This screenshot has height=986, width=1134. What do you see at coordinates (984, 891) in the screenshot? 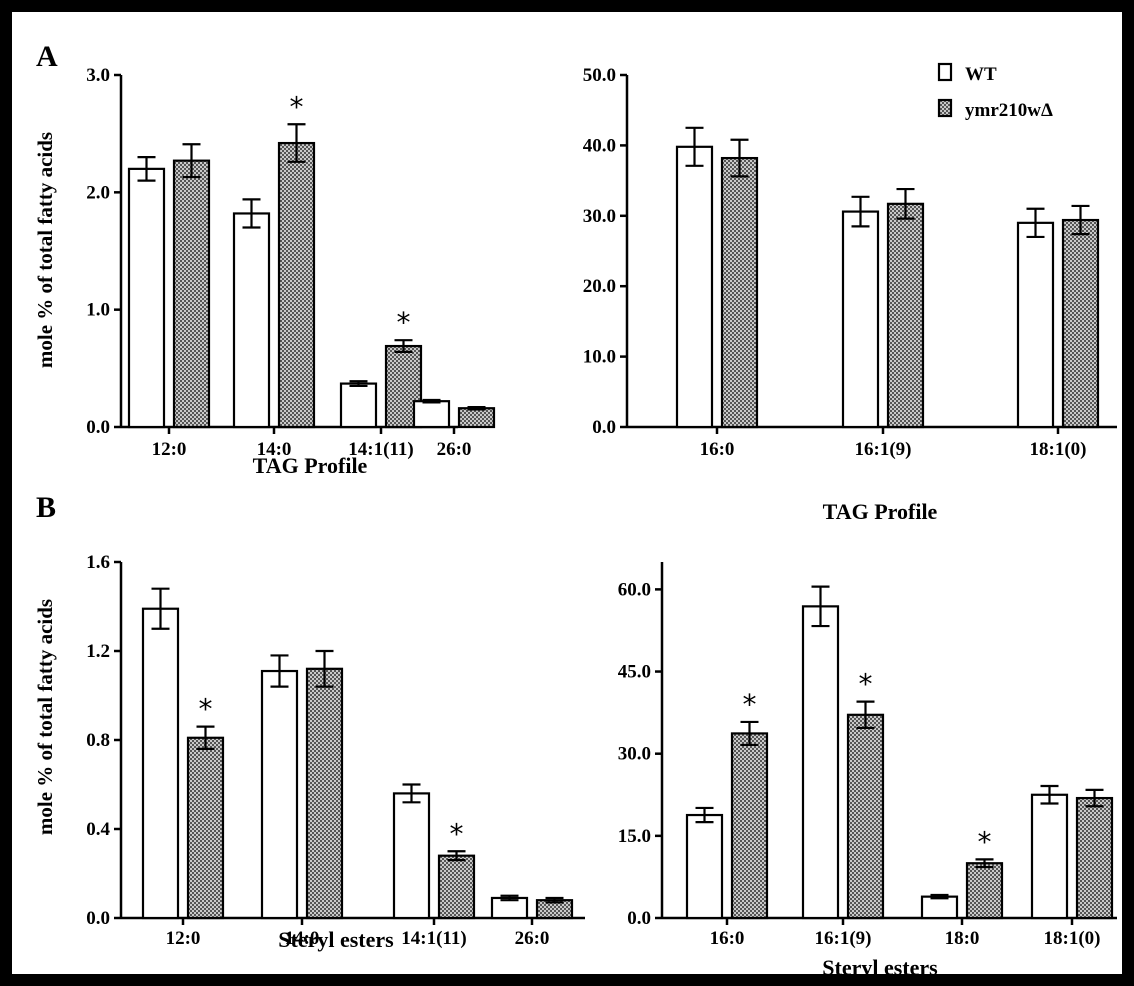
I see `bar-mutant-18:0` at bounding box center [984, 891].